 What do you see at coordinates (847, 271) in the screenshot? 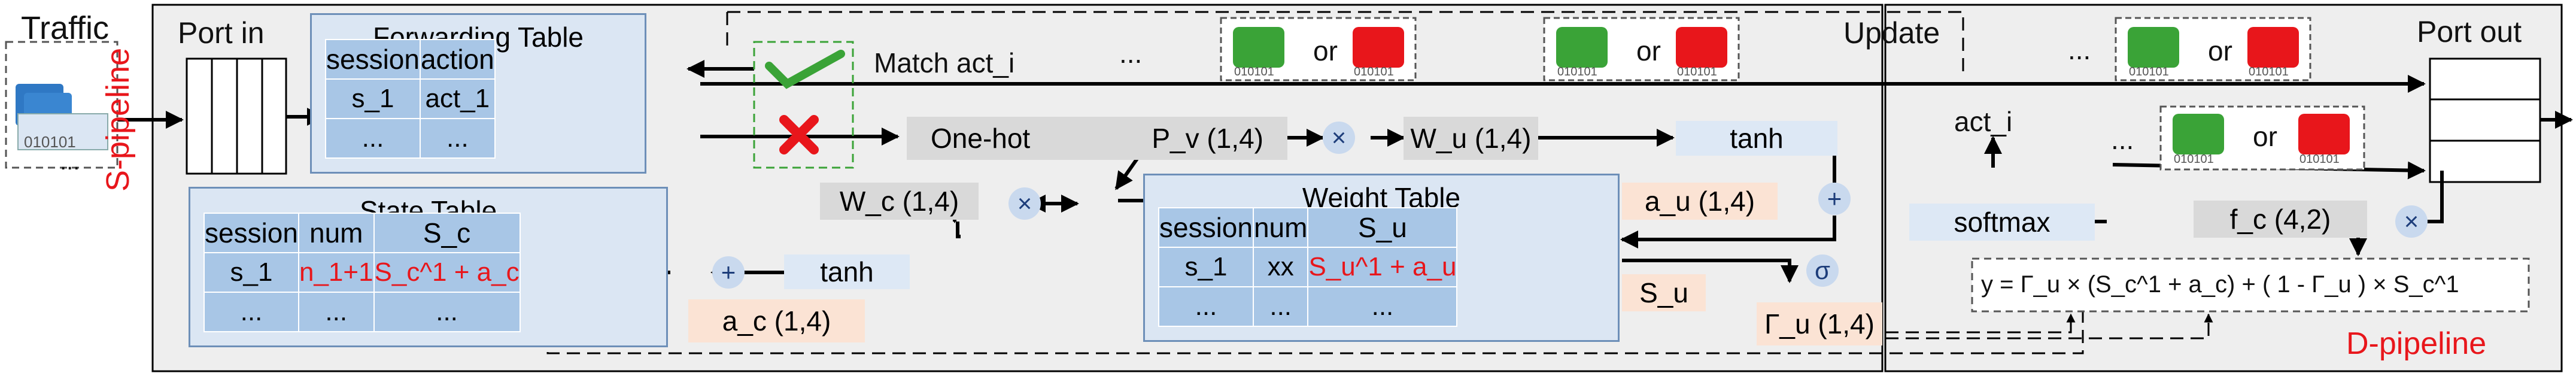
I see `tanh-bottom-box: tanh` at bounding box center [847, 271].